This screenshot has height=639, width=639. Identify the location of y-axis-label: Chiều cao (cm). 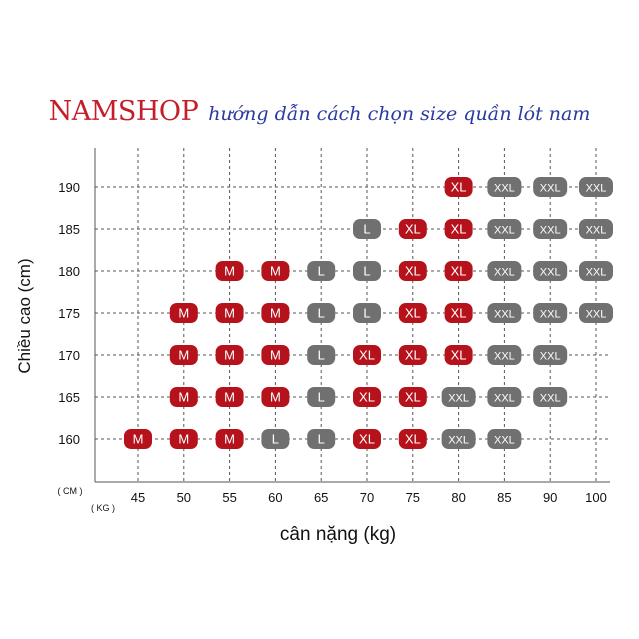
(24, 315).